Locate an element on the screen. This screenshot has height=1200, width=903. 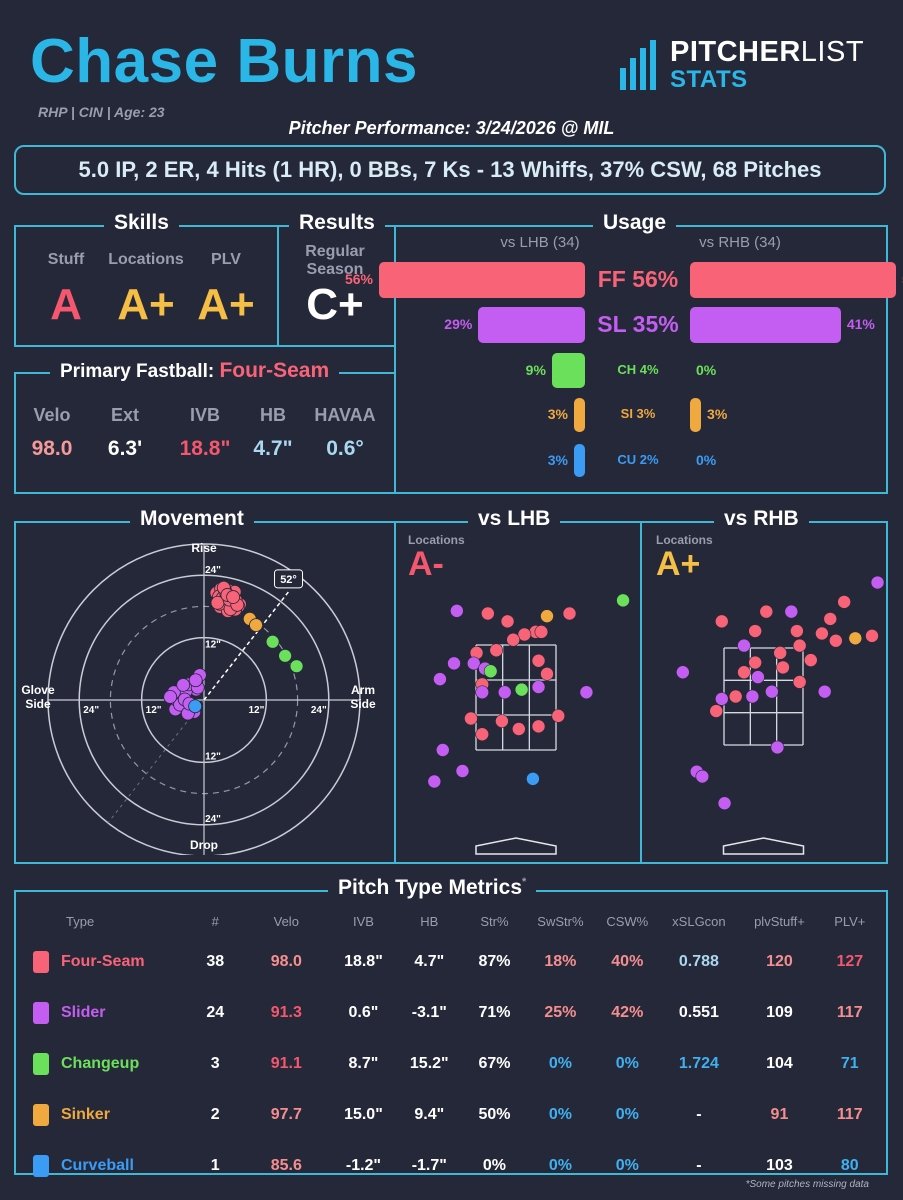
metrics-cell: 67% is located at coordinates (494, 1063).